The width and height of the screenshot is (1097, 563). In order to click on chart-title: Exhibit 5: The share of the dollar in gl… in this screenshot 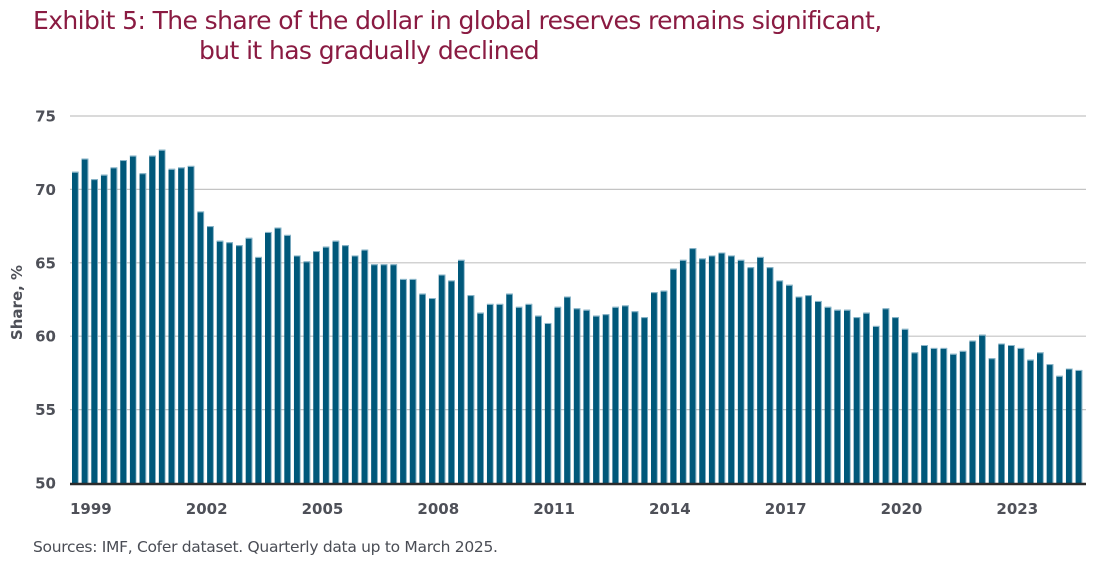, I will do `click(563, 36)`.